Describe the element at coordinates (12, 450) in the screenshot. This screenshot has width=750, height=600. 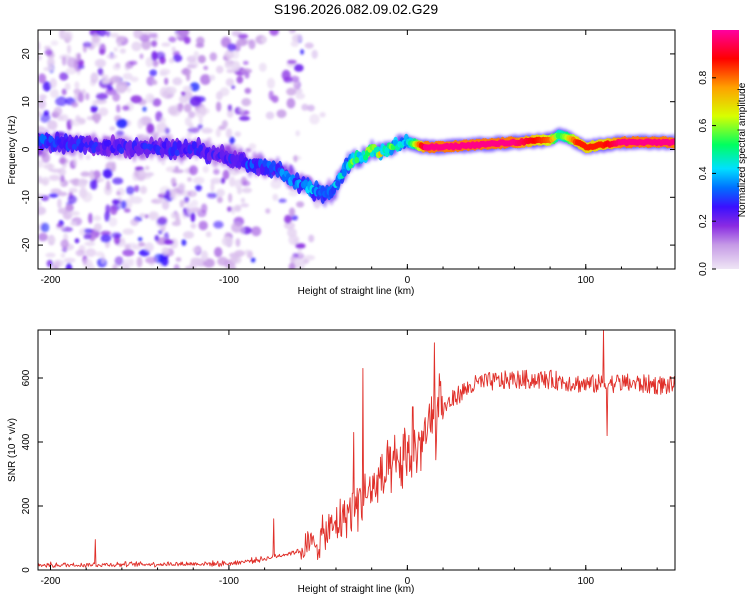
I see `snr-y-label: SNR (10 * v/v)` at that location.